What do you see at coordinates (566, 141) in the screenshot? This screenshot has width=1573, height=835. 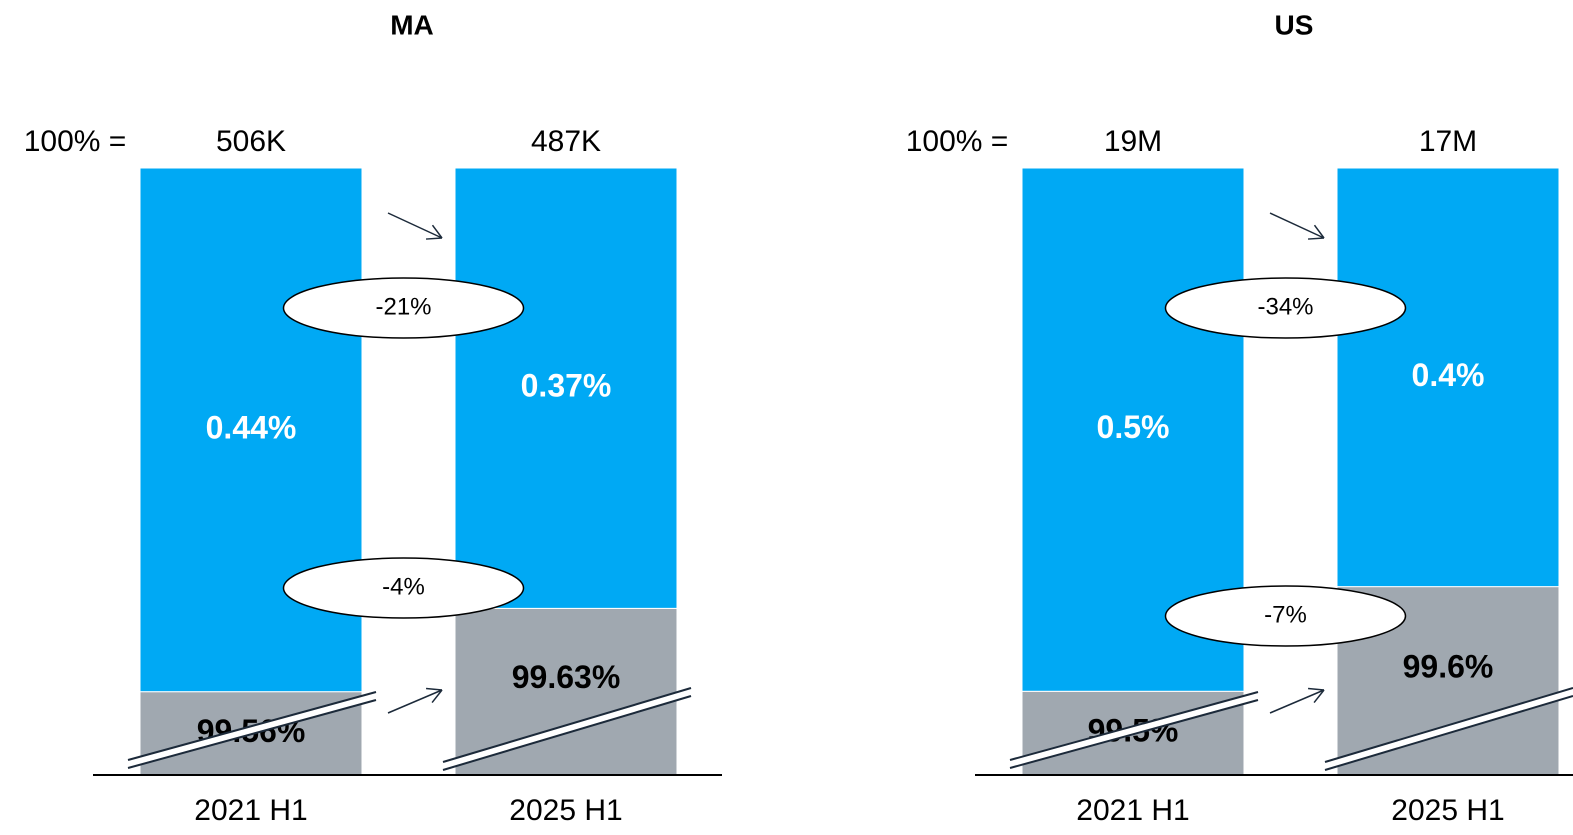 I see `total: 487K` at bounding box center [566, 141].